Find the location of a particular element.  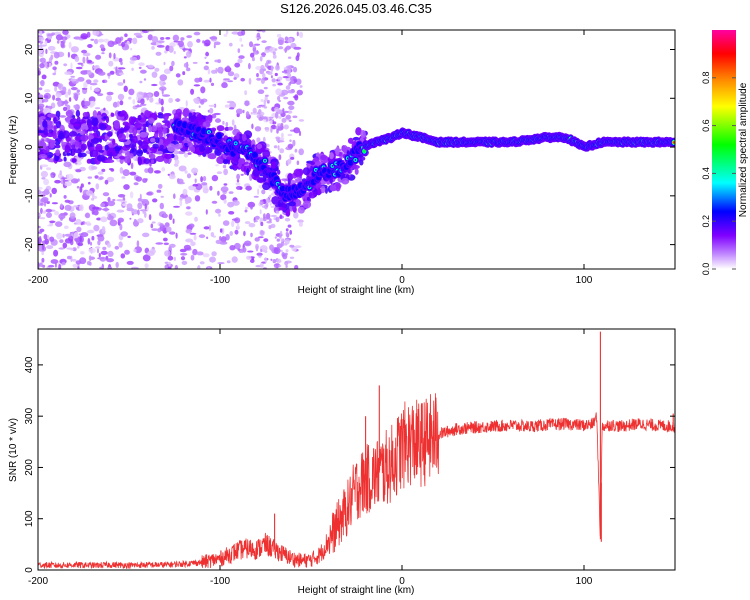

snr-y-tick-label: 200 is located at coordinates (29, 467).